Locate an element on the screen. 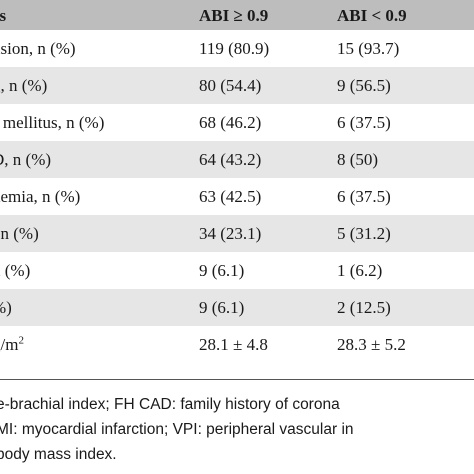 Image resolution: width=474 pixels, height=474 pixels. row-label: n (%) is located at coordinates (15, 270).